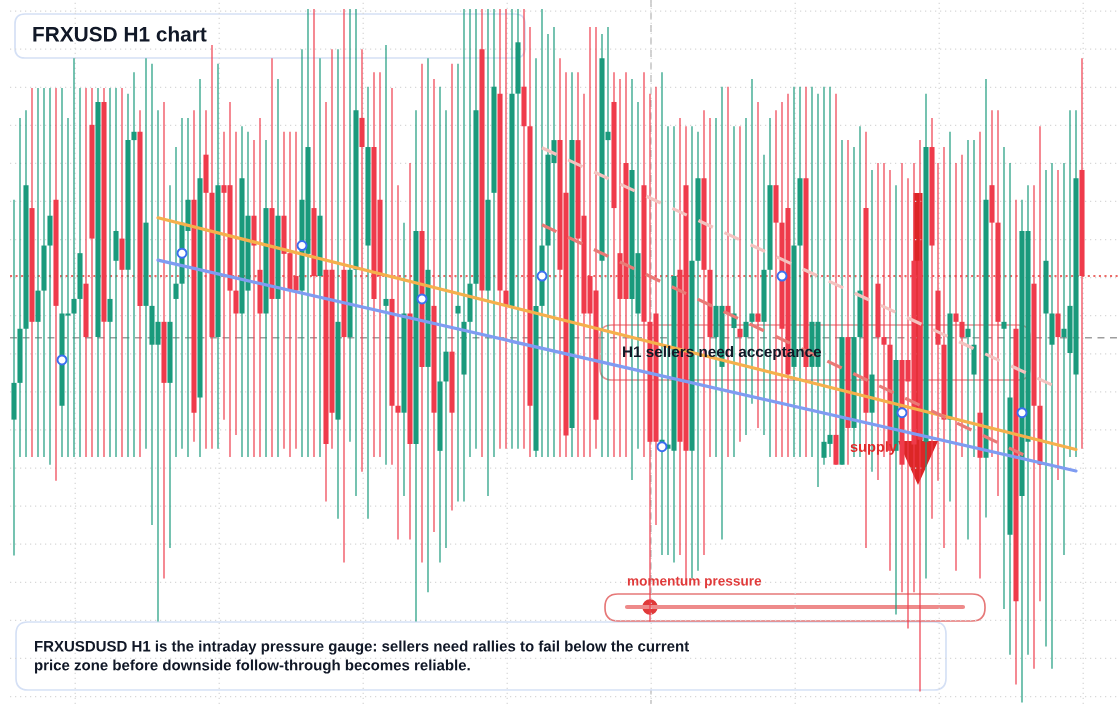 Image resolution: width=1120 pixels, height=704 pixels. I want to click on annotation: FRXUSDUSD H1 is the intraday pressure gauge: sellers need rallies to fail below the current price zone before downside follow-through becomes reliable., so click(361, 657).